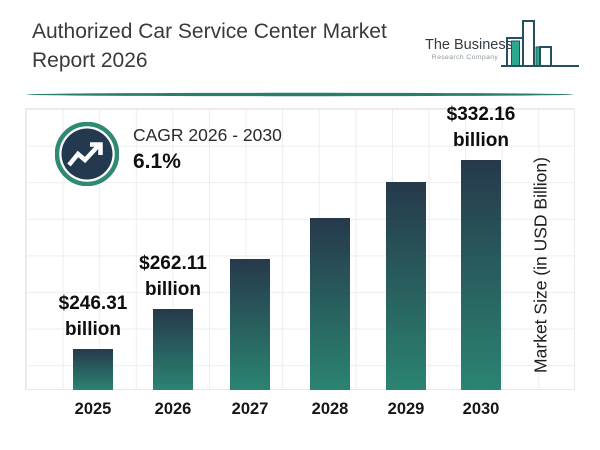  I want to click on x-tick-2029: 2029, so click(406, 409).